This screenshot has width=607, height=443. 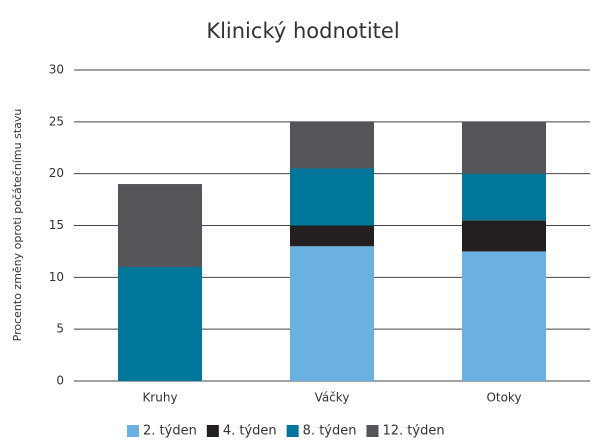 What do you see at coordinates (60, 329) in the screenshot?
I see `y-tick-label: 5` at bounding box center [60, 329].